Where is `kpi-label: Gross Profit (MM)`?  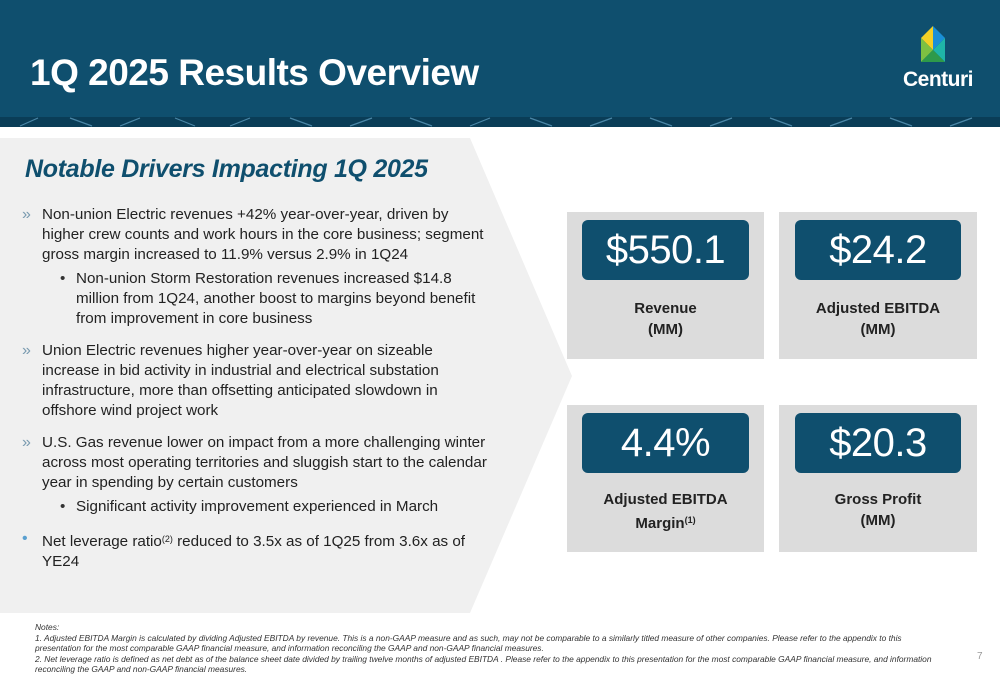
kpi-label: Gross Profit (MM) is located at coordinates (878, 510).